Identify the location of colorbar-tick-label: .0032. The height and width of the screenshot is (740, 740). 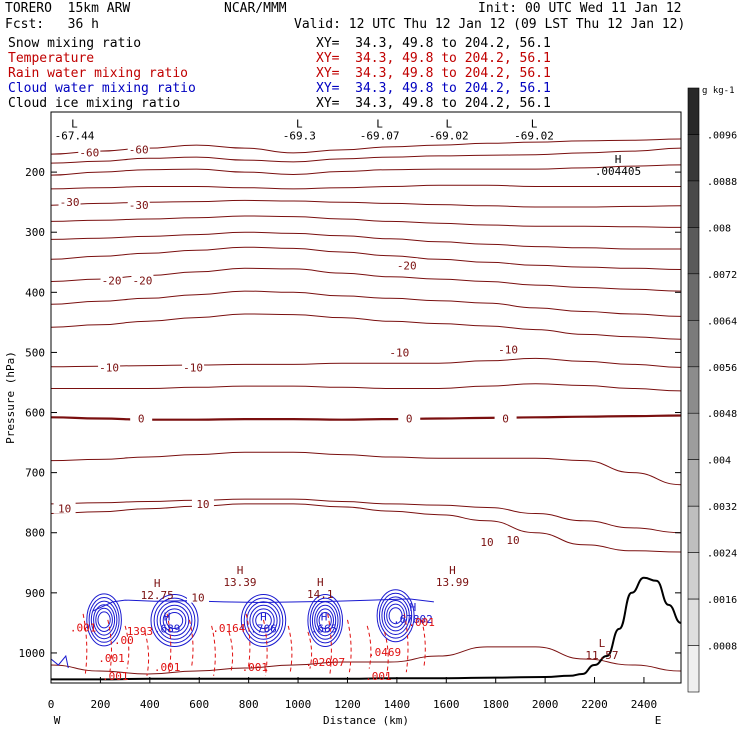
(722, 507).